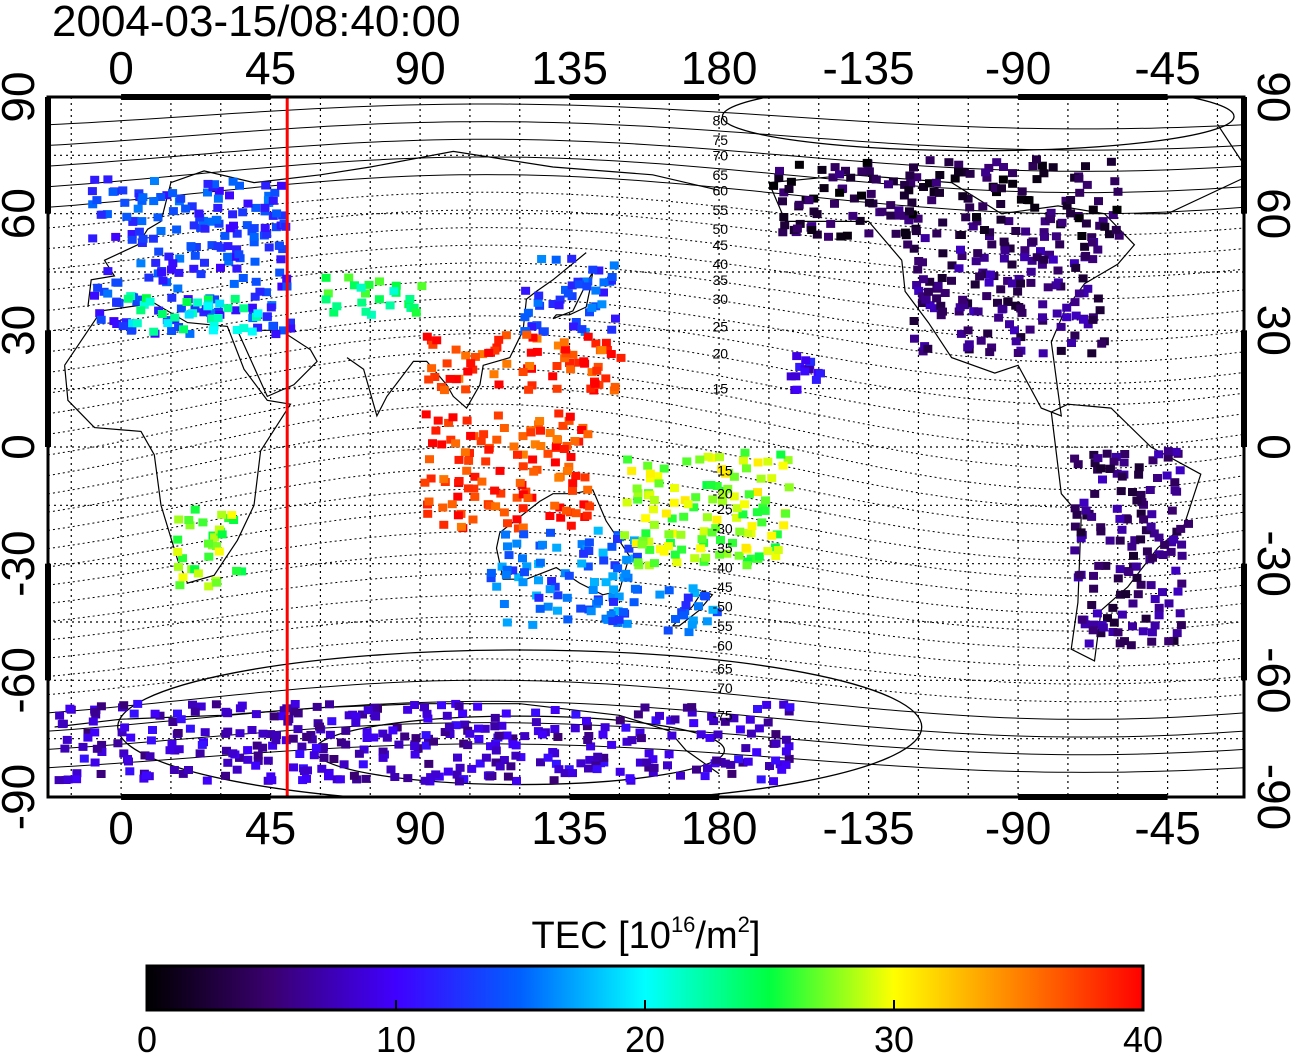  Describe the element at coordinates (645, 1038) in the screenshot. I see `colorbar-tick-label: 20` at that location.